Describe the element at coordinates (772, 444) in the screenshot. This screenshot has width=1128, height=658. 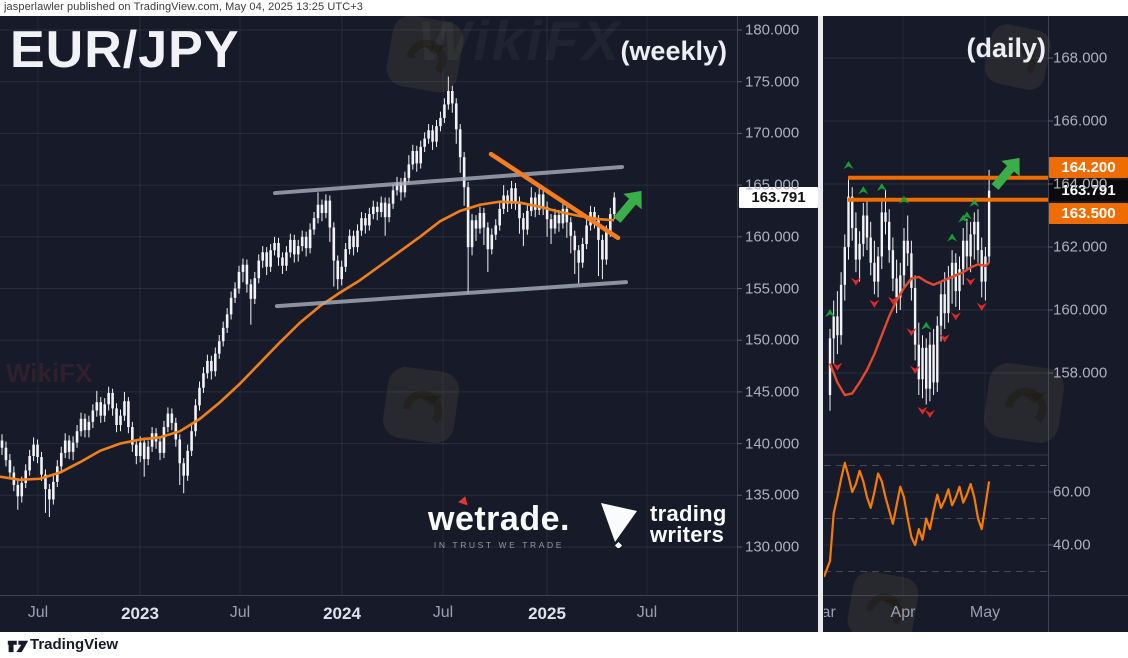
I see `y-tick-label: 140.000` at that location.